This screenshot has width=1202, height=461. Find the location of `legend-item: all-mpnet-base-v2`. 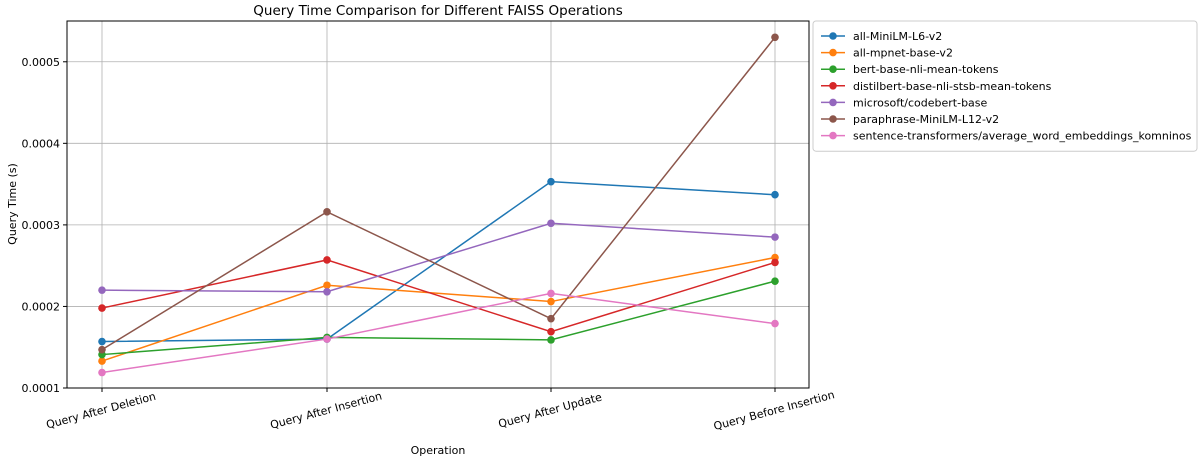

legend-item: all-mpnet-base-v2 is located at coordinates (887, 53).